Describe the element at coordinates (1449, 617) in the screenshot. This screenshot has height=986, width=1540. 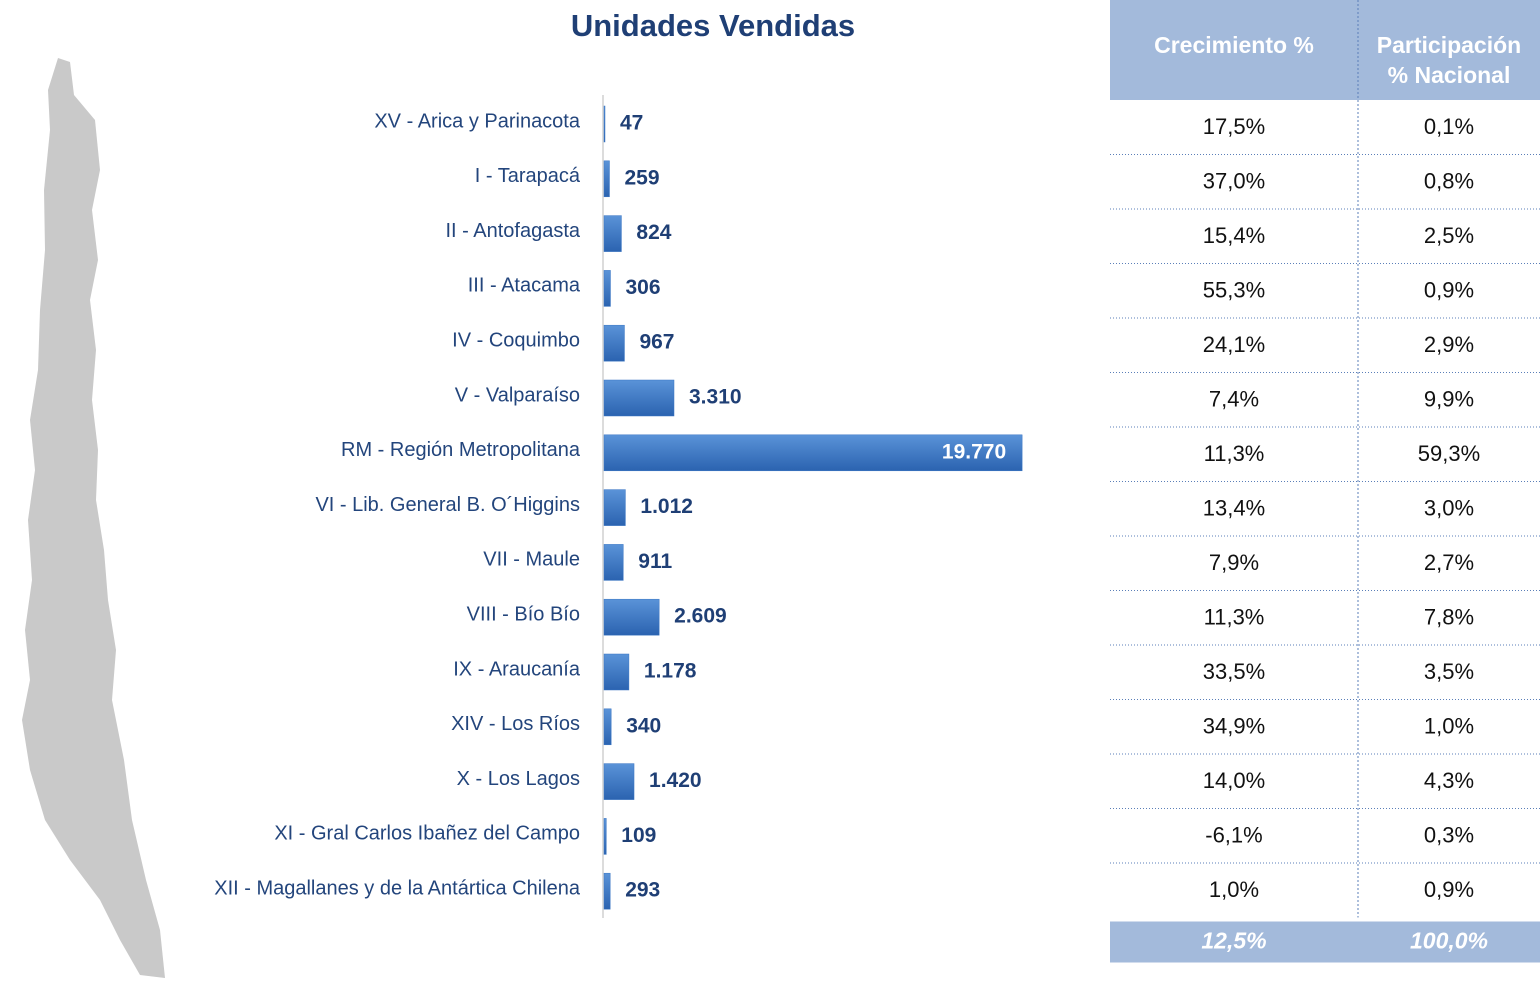
I see `cell-text: 7,8%` at that location.